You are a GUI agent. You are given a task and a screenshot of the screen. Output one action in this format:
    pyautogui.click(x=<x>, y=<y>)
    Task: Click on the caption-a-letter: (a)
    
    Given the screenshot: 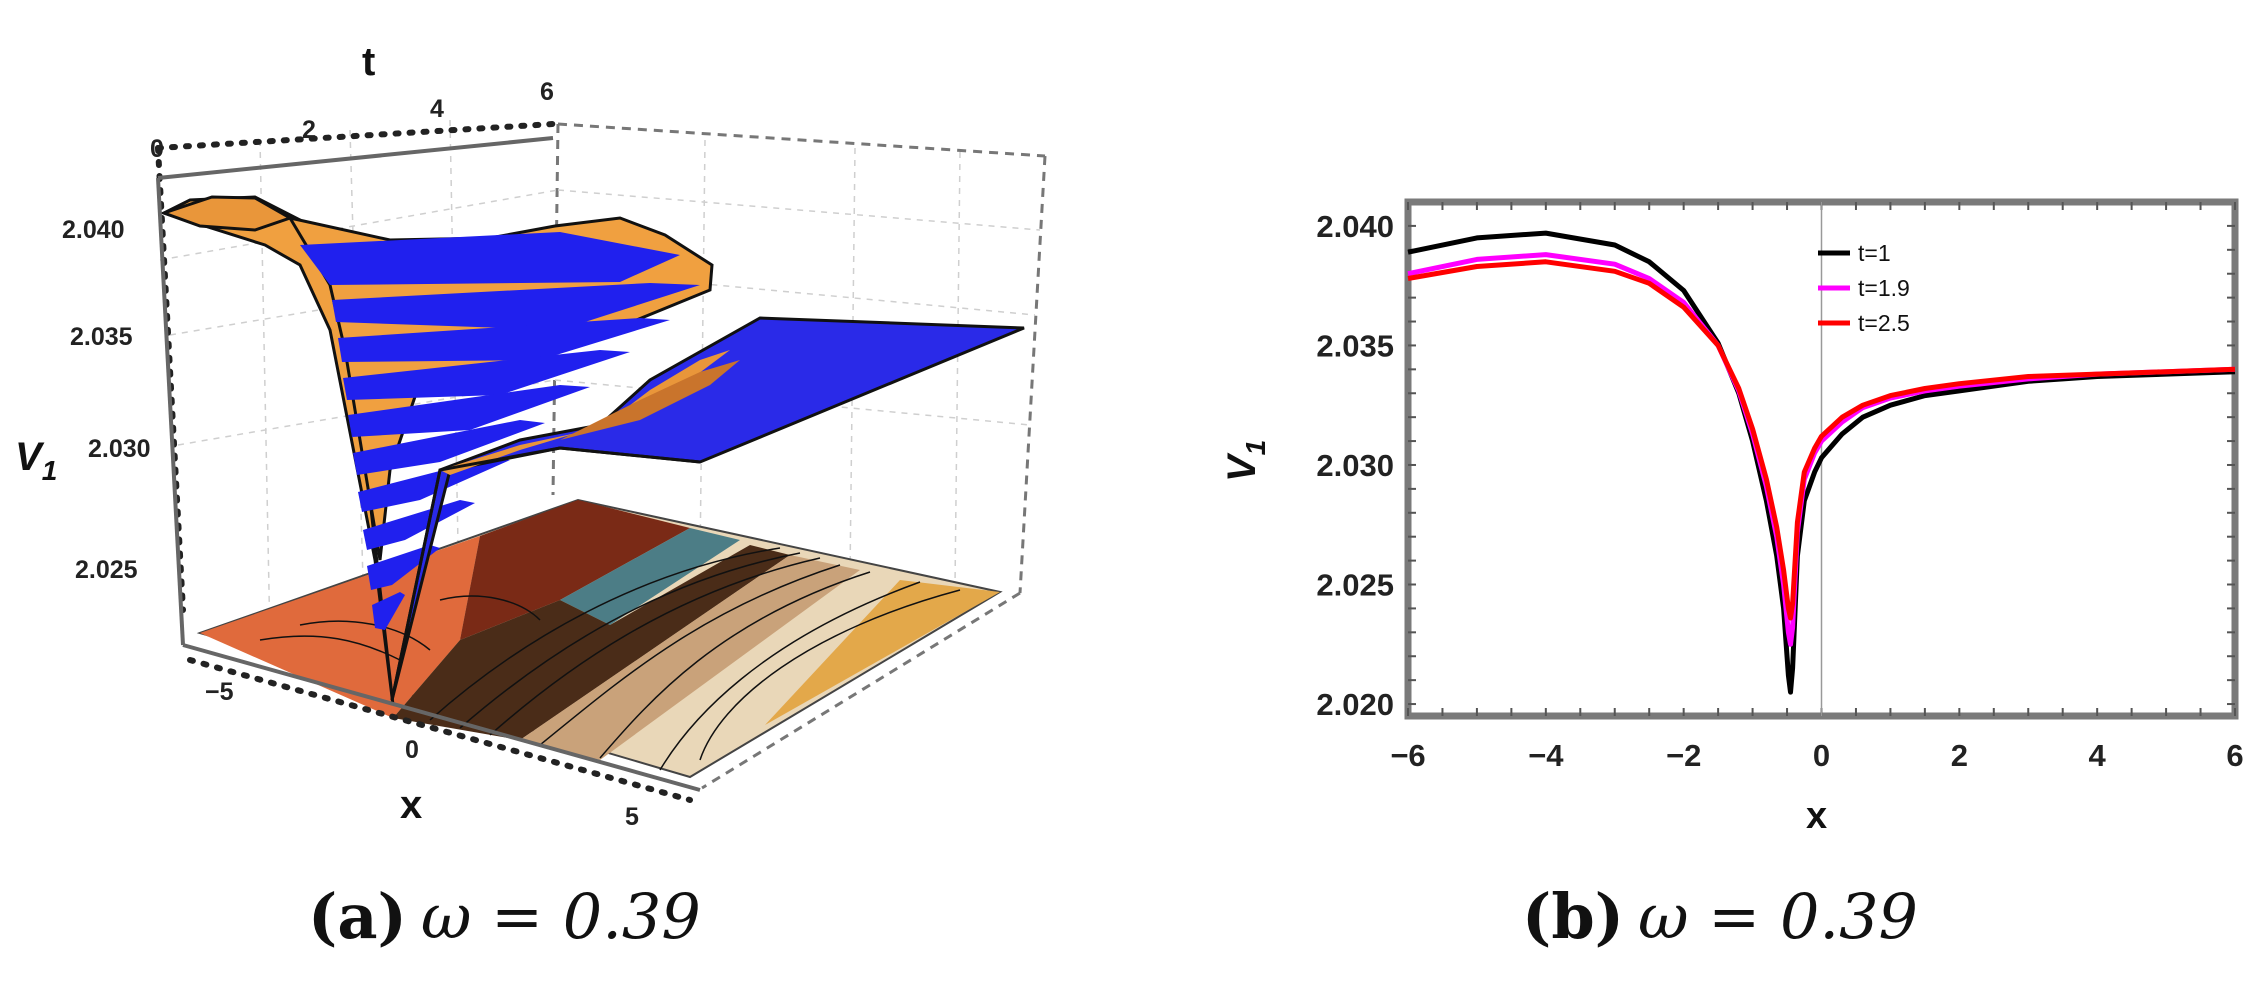 What is the action you would take?
    pyautogui.click(x=357, y=916)
    